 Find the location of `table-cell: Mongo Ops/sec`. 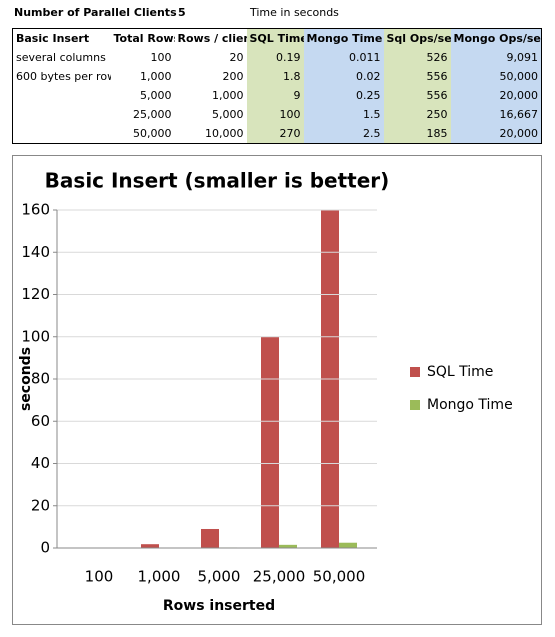

table-cell: Mongo Ops/sec is located at coordinates (496, 38).